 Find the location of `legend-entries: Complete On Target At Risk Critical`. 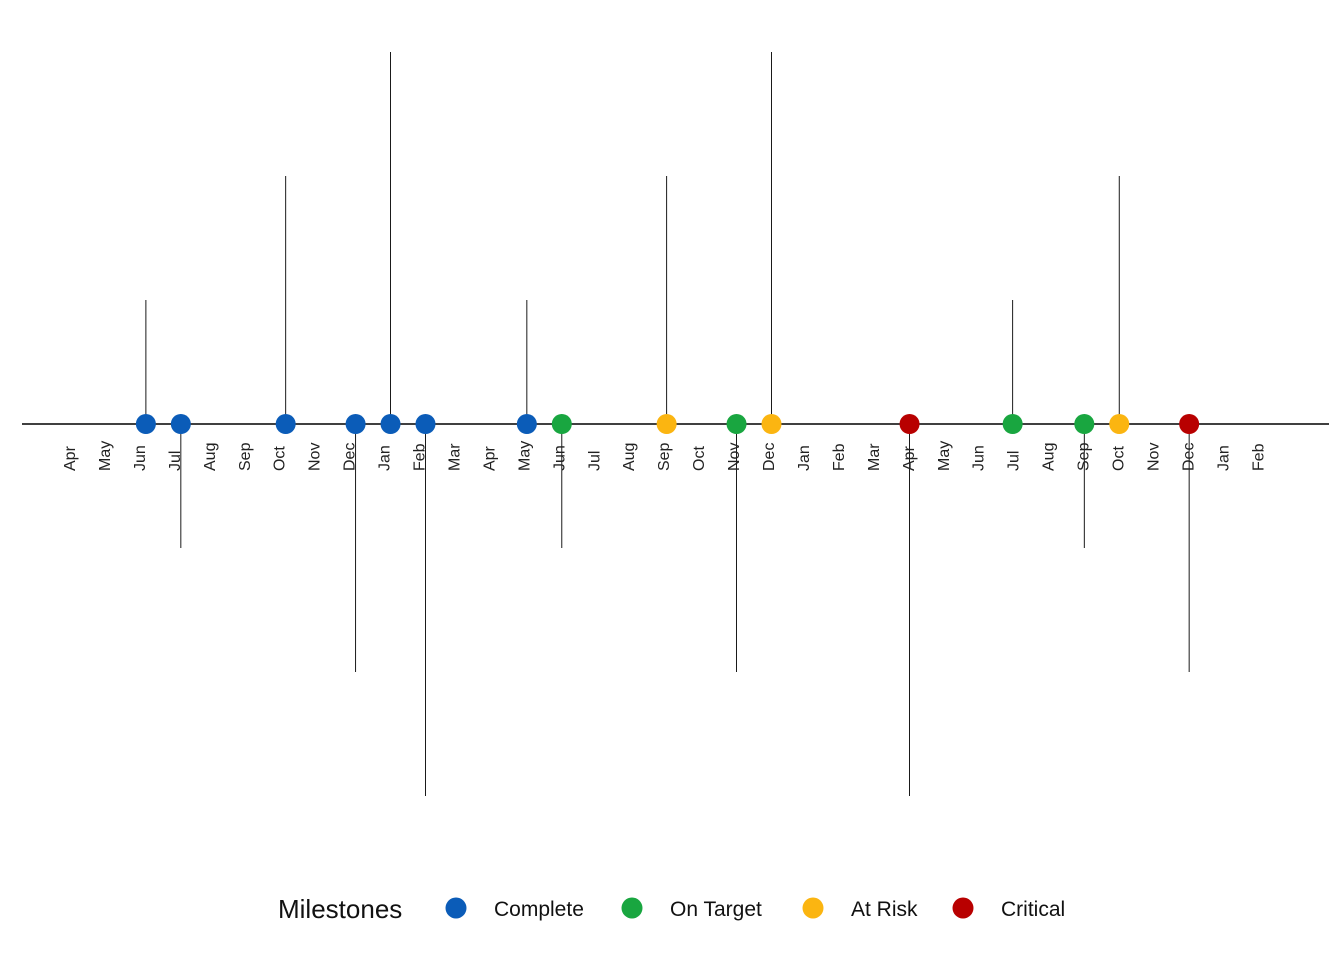

legend-entries: Complete On Target At Risk Critical is located at coordinates (755, 909).